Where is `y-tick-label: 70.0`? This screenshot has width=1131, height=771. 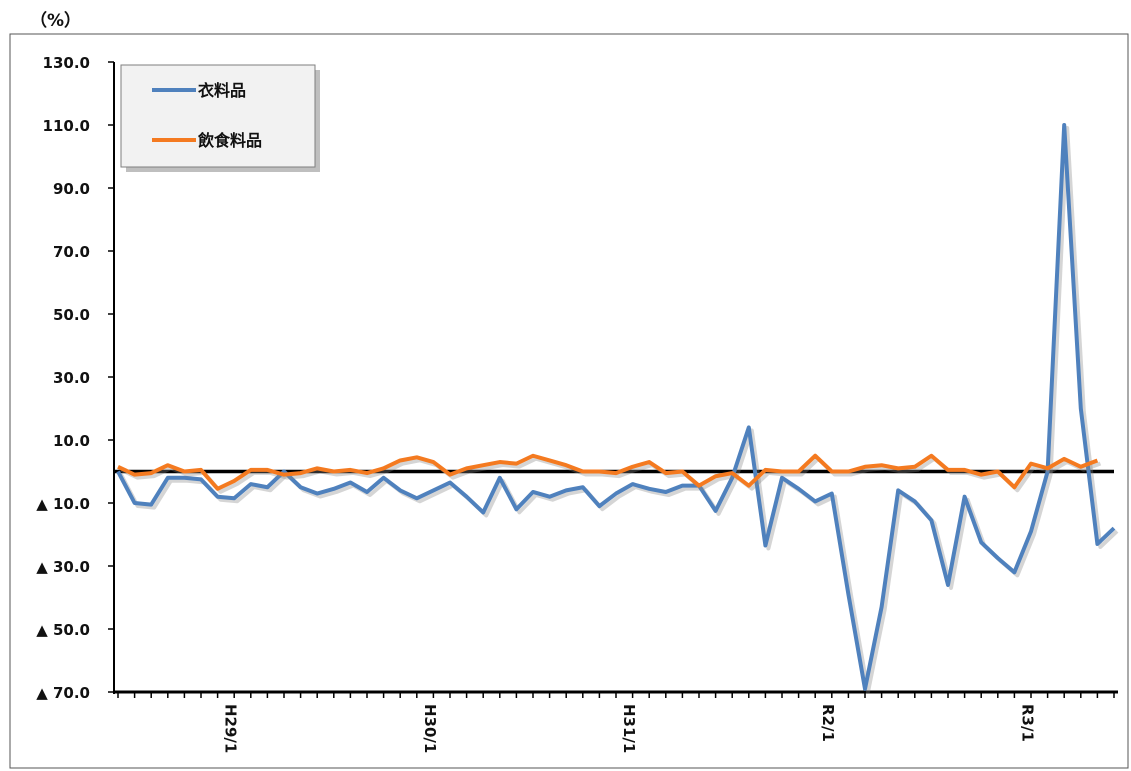 y-tick-label: 70.0 is located at coordinates (71, 252).